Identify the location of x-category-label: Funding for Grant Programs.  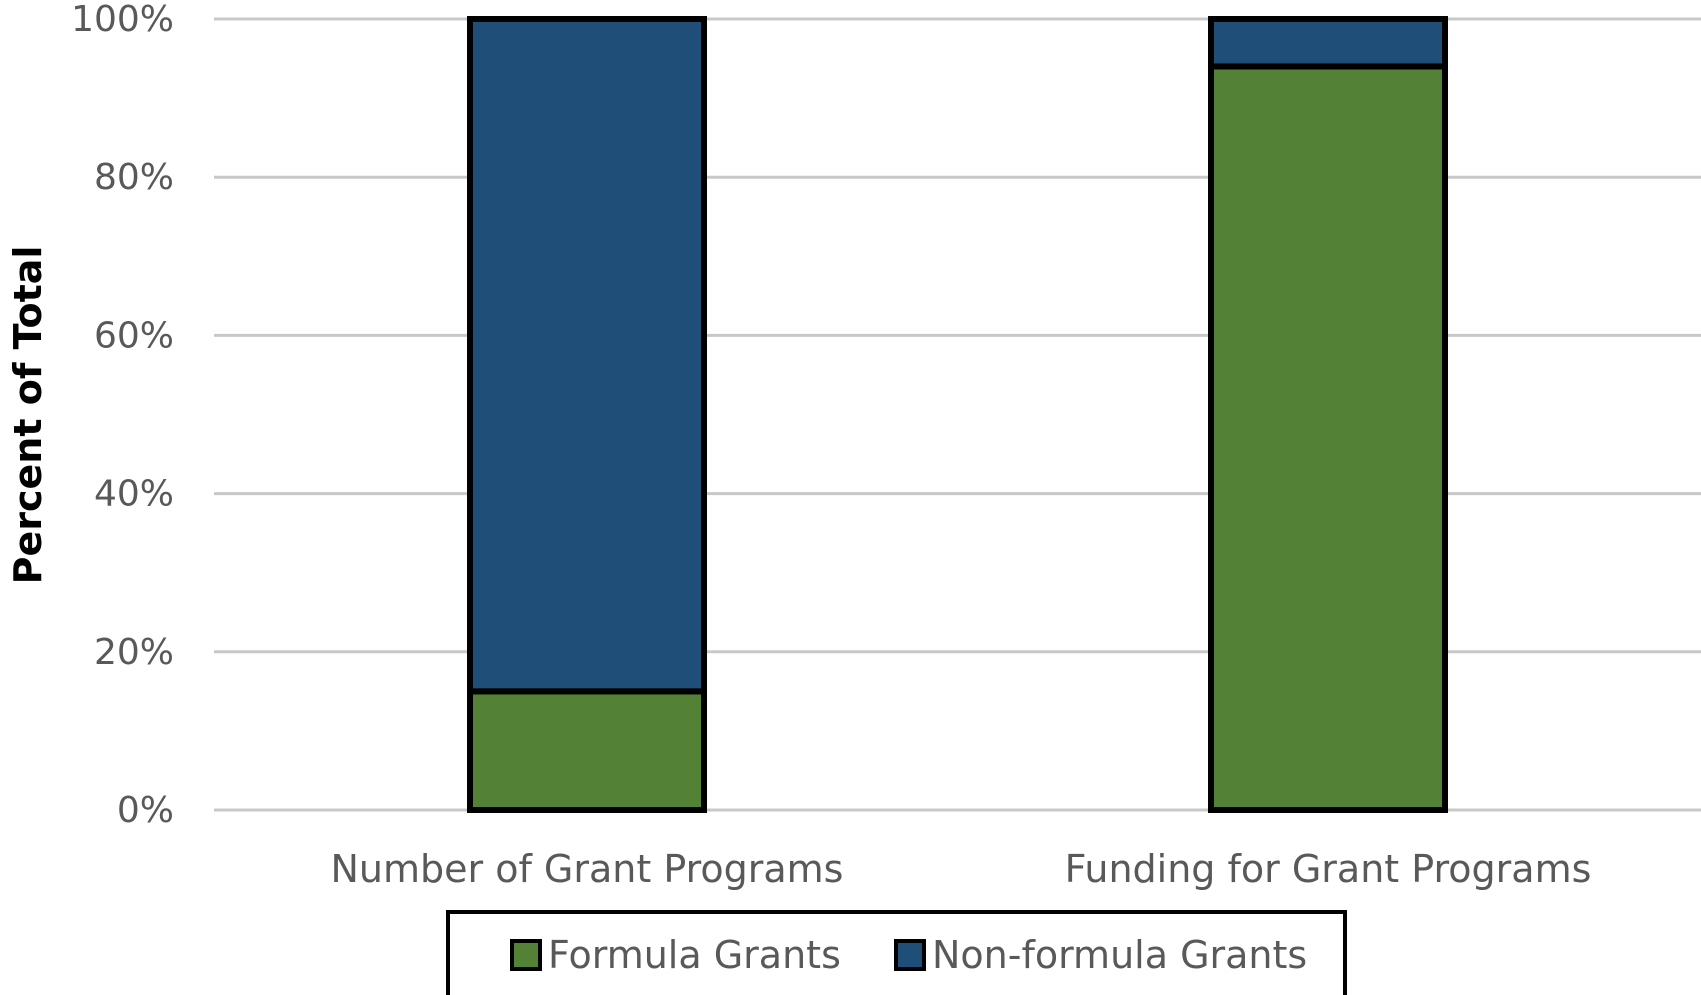
(1328, 869).